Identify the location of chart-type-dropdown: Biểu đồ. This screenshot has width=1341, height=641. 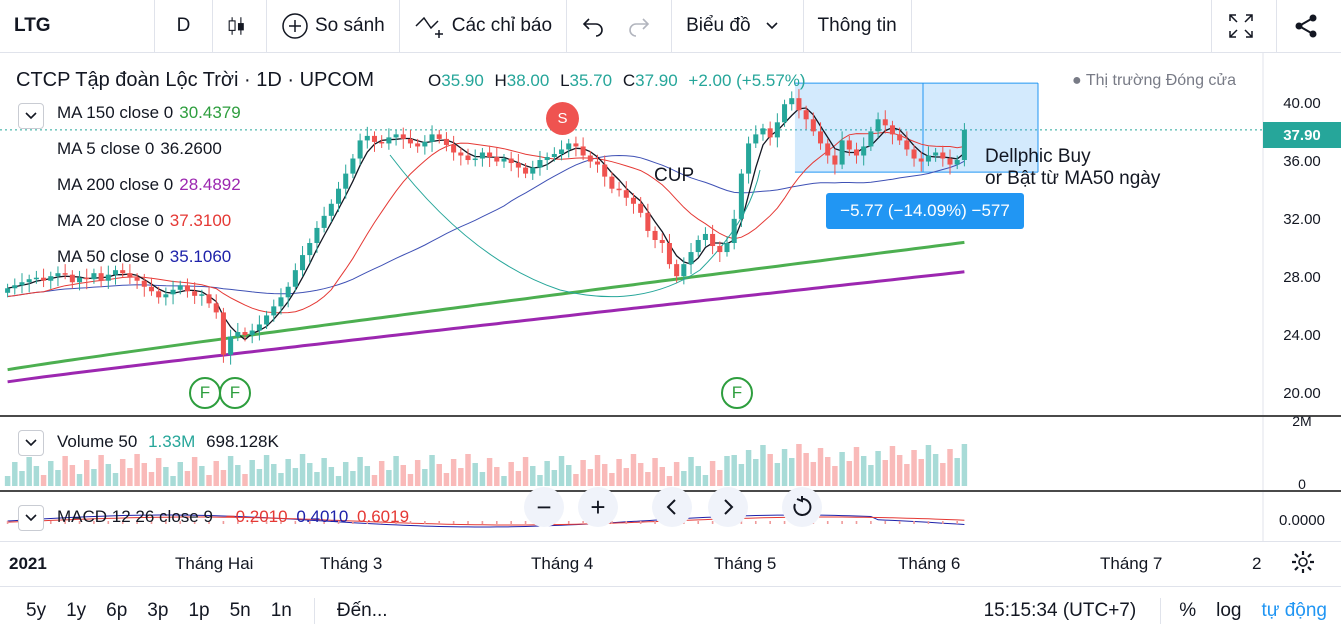
(738, 26).